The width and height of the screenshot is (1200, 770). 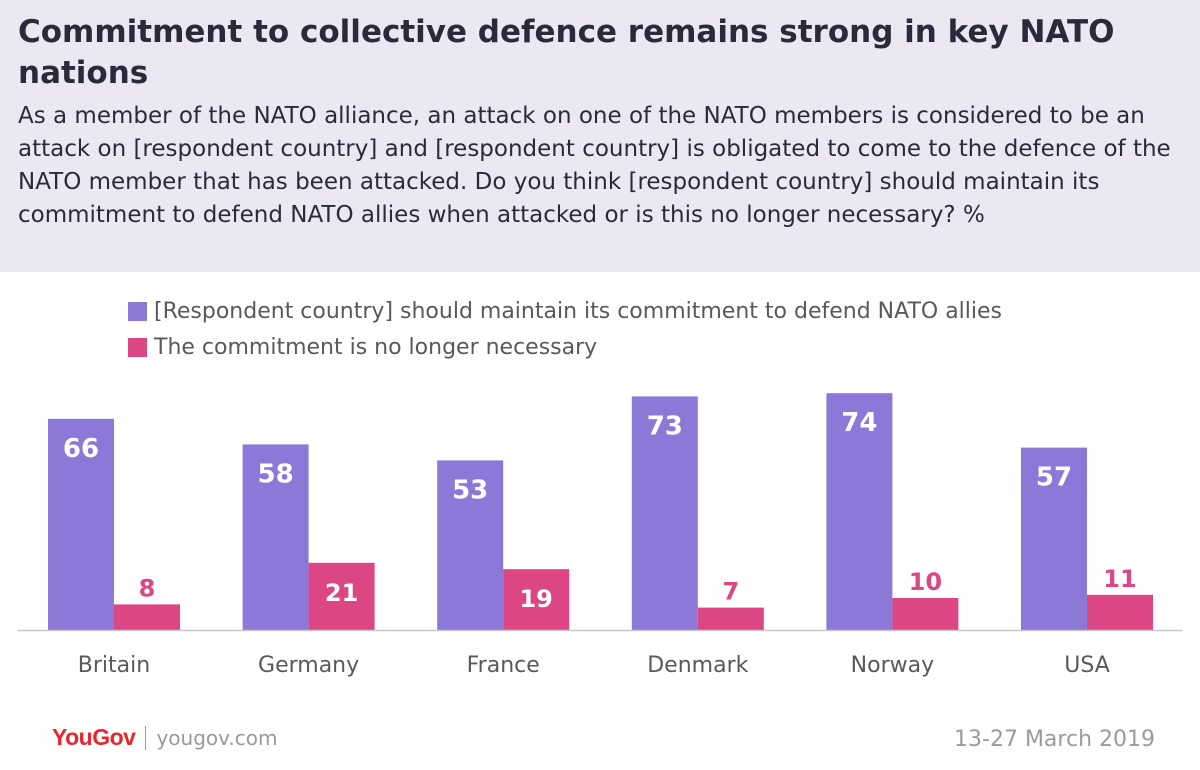 I want to click on data-label-not-necessary-britain: 8, so click(x=147, y=588).